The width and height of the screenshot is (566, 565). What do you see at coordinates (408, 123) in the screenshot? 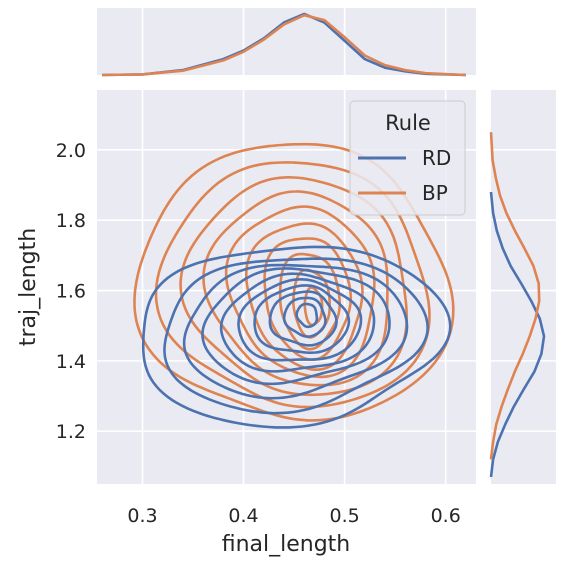
I see `legend-title: Rule` at bounding box center [408, 123].